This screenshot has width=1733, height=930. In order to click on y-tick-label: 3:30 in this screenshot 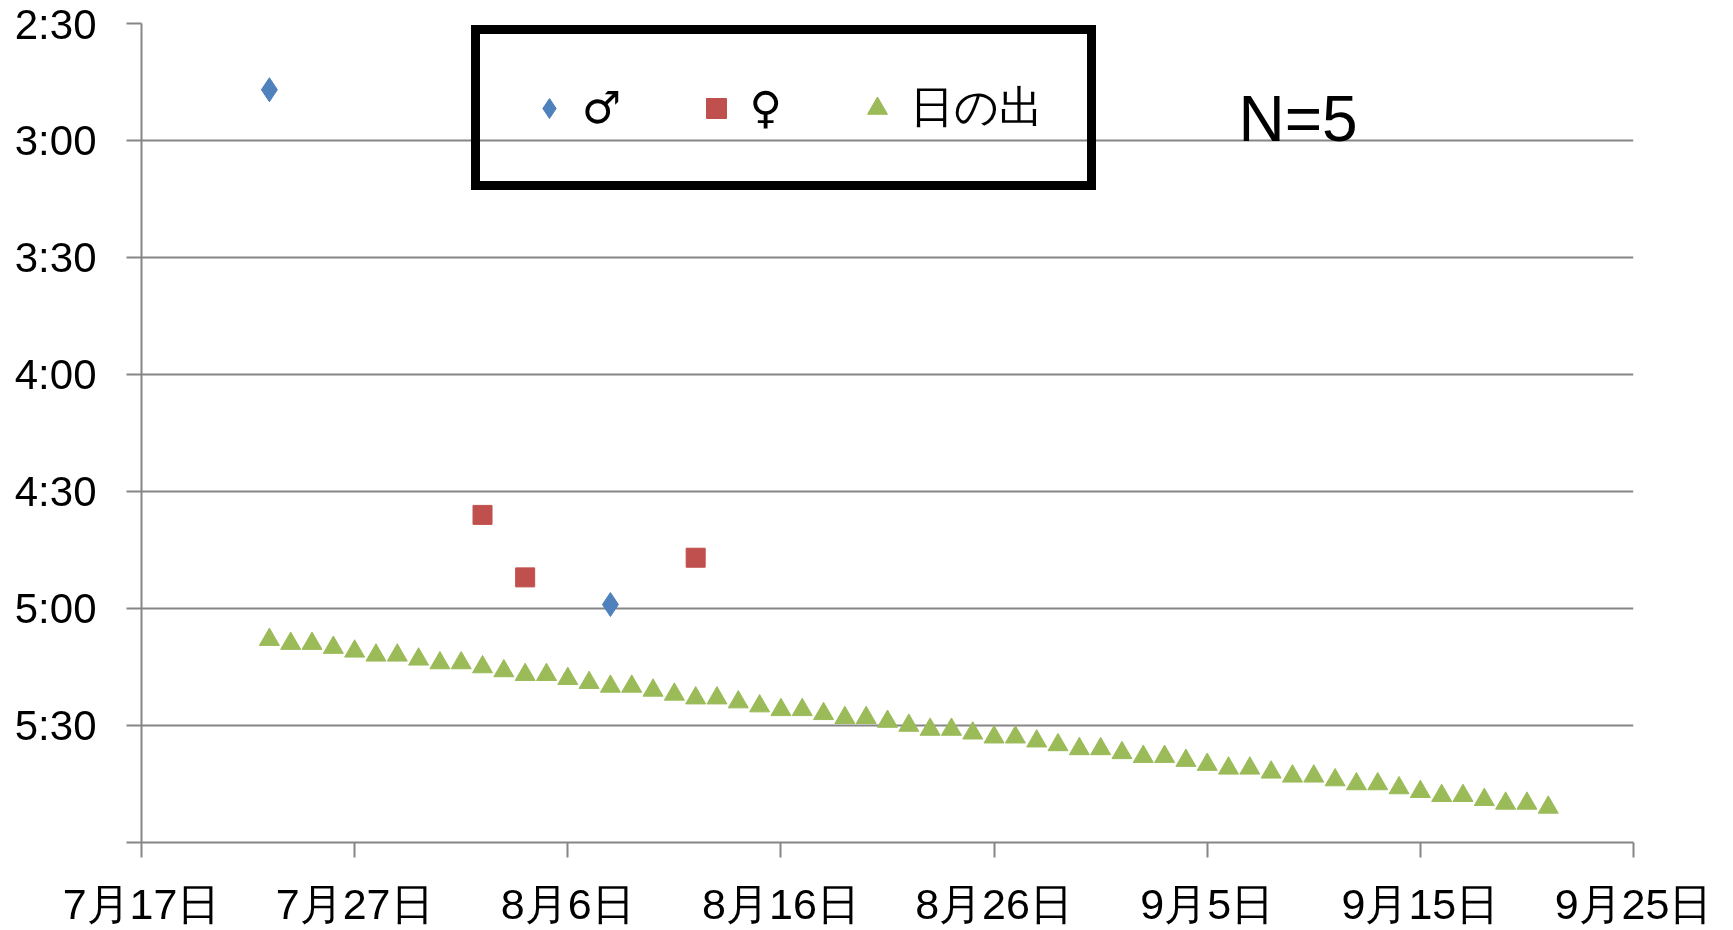, I will do `click(55, 257)`.